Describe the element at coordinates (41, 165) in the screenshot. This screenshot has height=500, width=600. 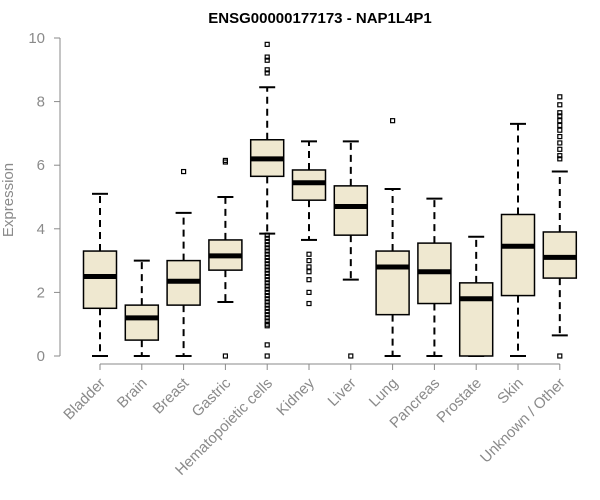
I see `y-tick-label: 6` at that location.